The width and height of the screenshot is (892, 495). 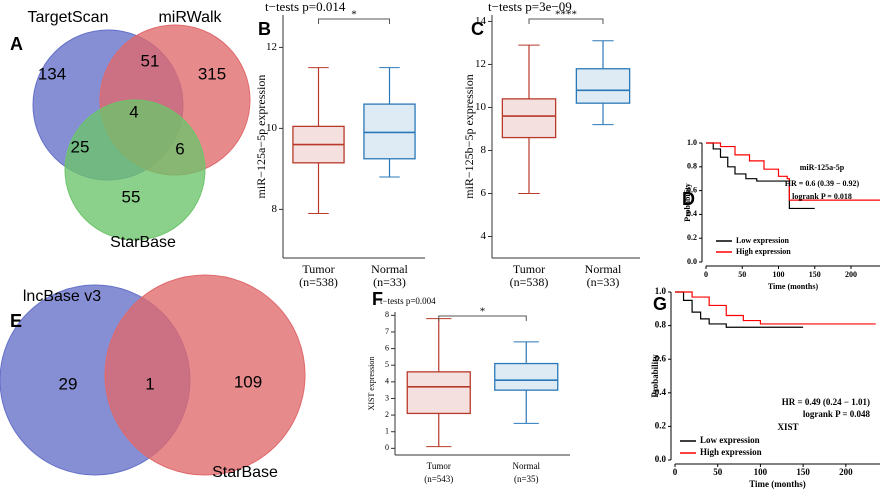 What do you see at coordinates (16, 44) in the screenshot?
I see `panel-letter: A` at bounding box center [16, 44].